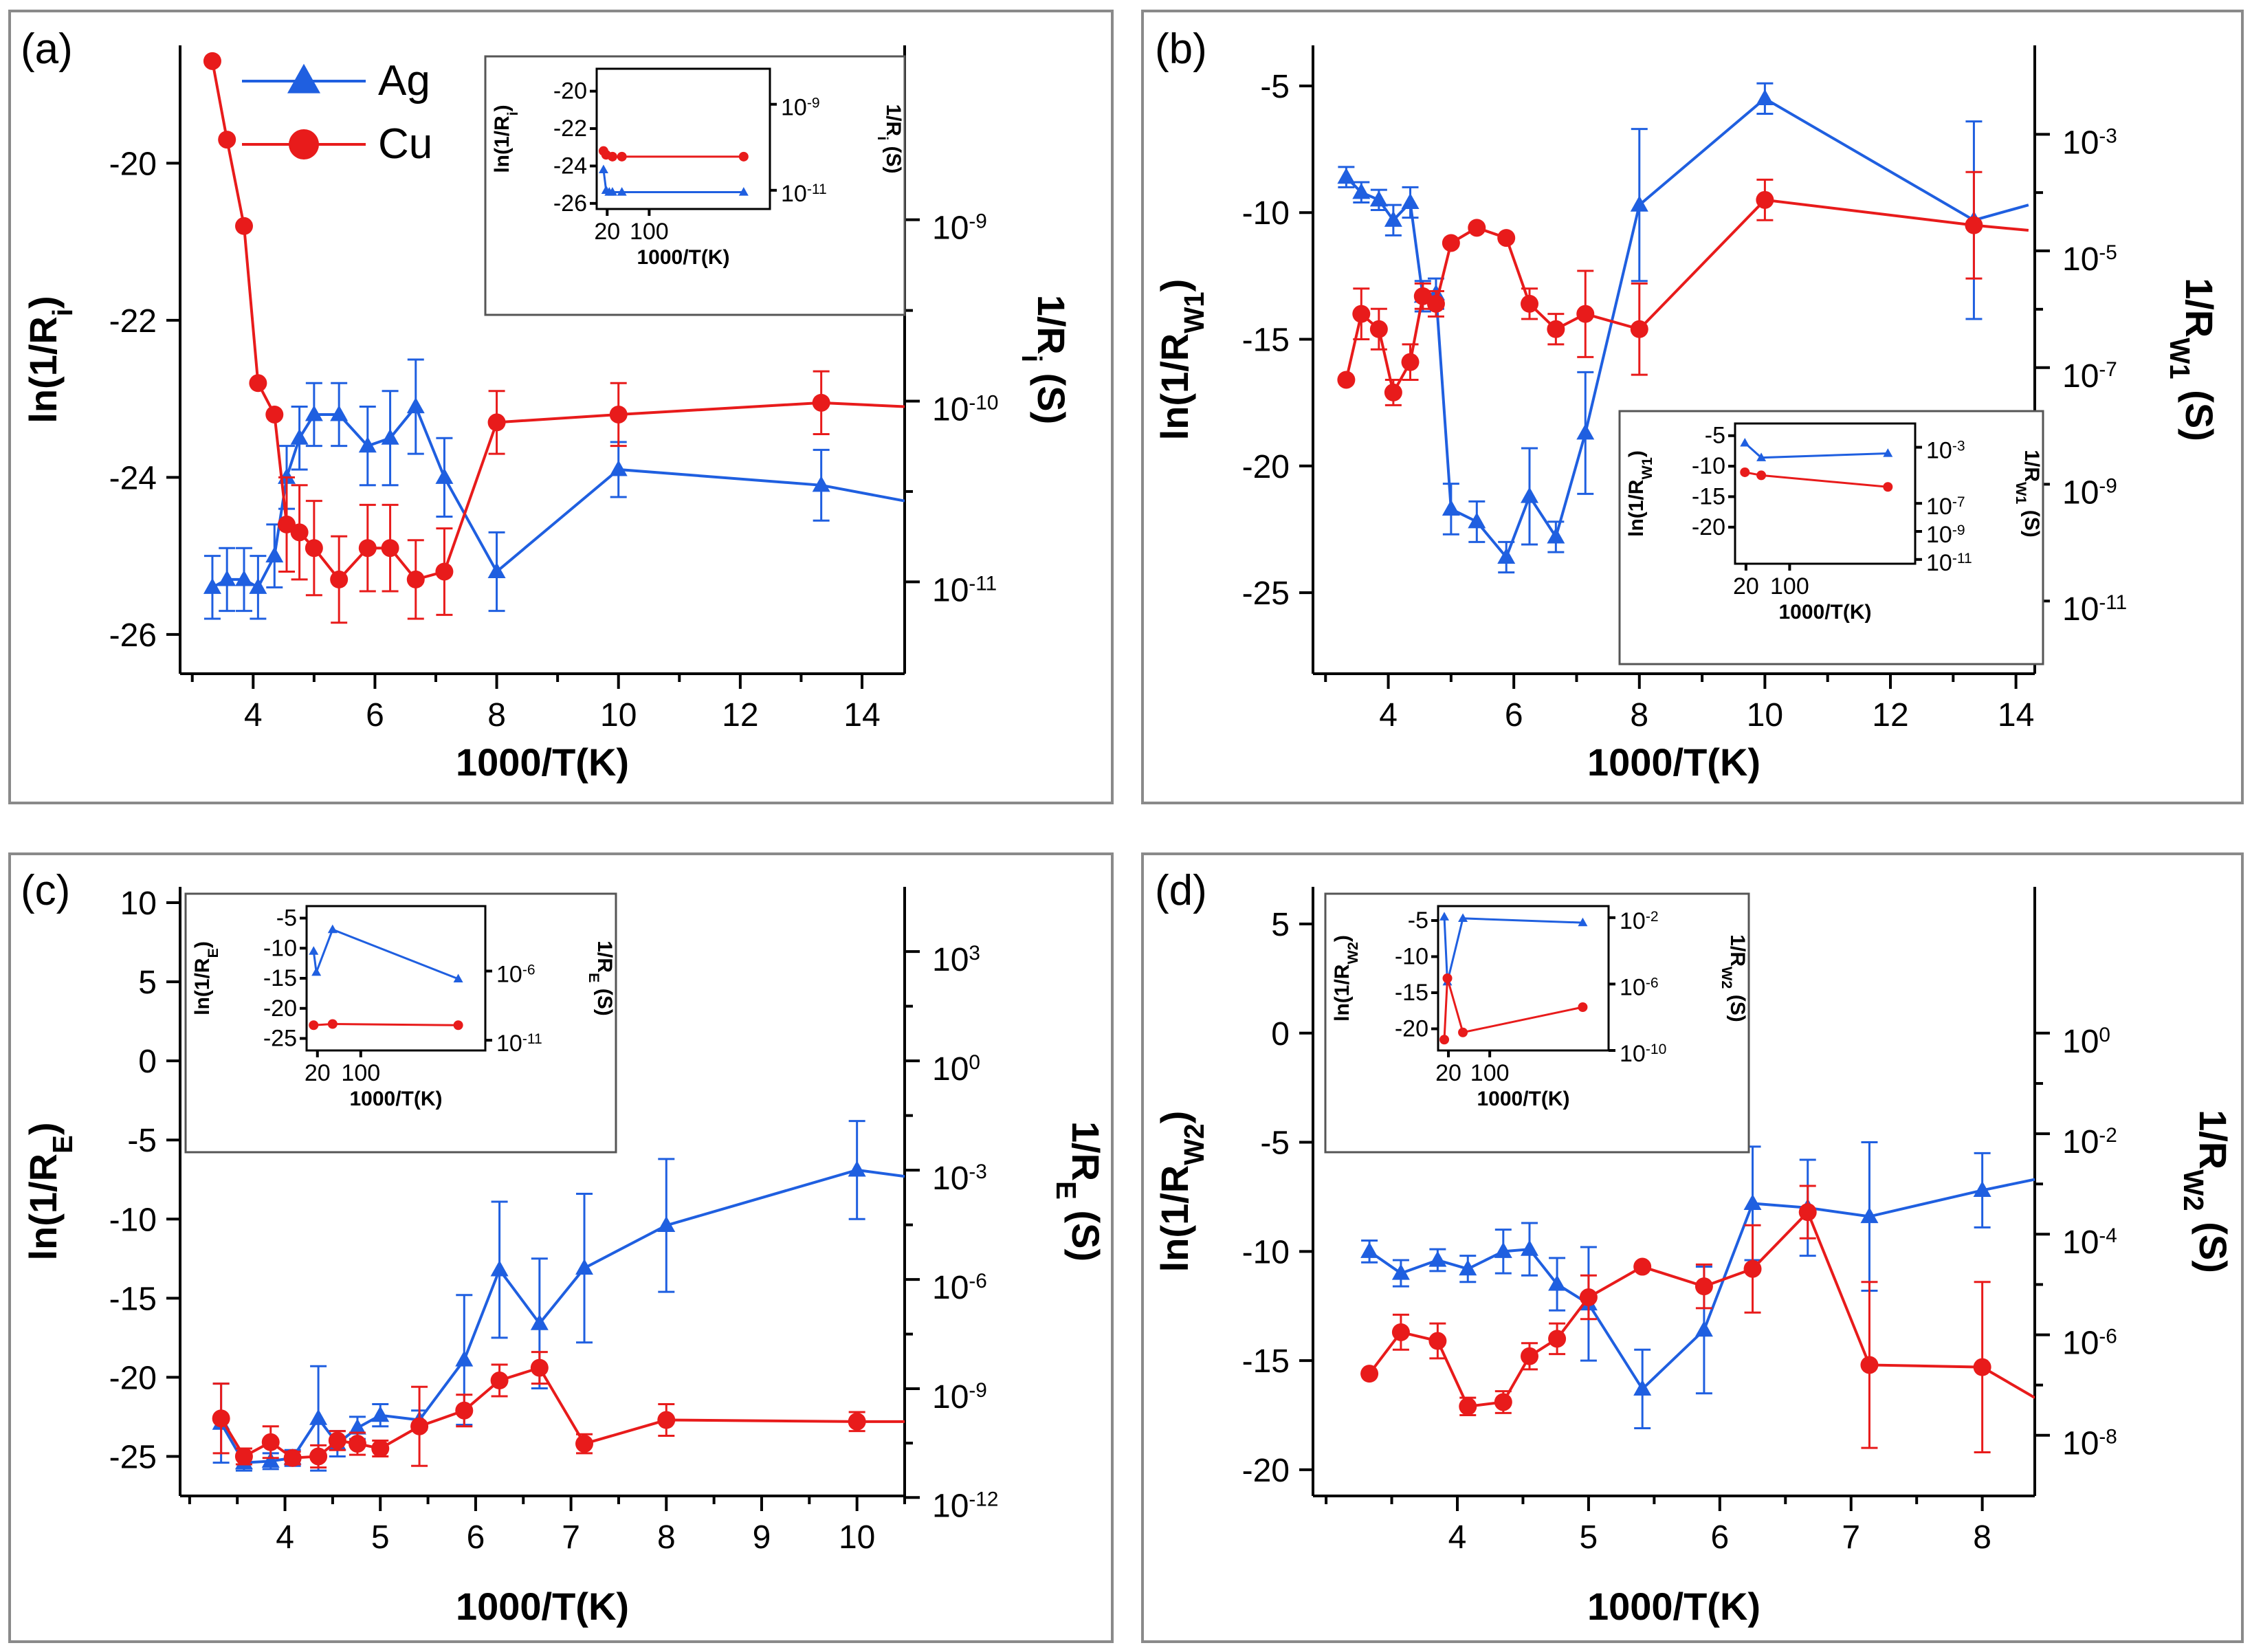 Image resolution: width=2252 pixels, height=1652 pixels. What do you see at coordinates (496, 715) in the screenshot?
I see `x-tick-label: 8` at bounding box center [496, 715].